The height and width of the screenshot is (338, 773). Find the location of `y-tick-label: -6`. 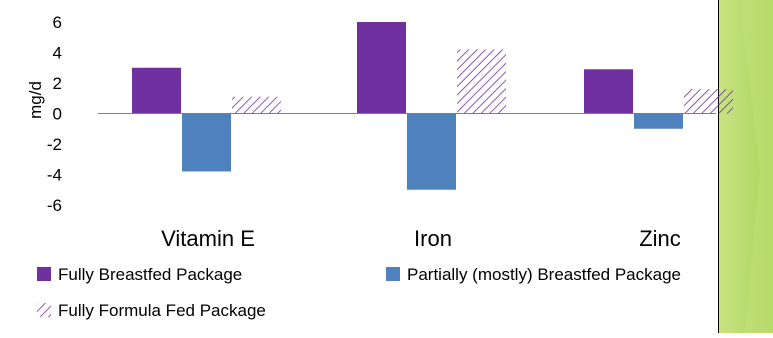

y-tick-label: -6 is located at coordinates (54, 205).